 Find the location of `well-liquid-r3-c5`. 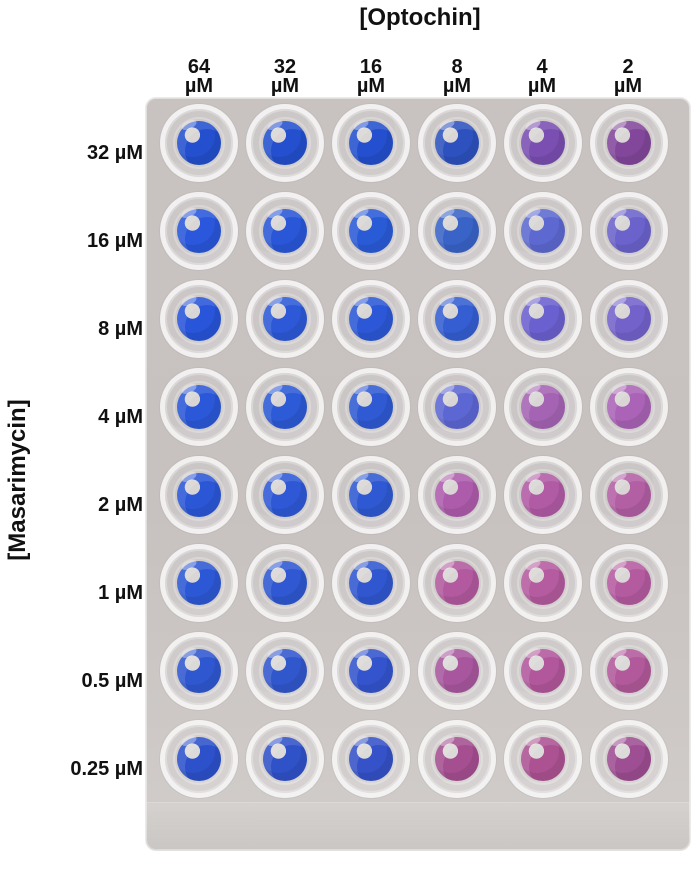

well-liquid-r3-c5 is located at coordinates (543, 319).